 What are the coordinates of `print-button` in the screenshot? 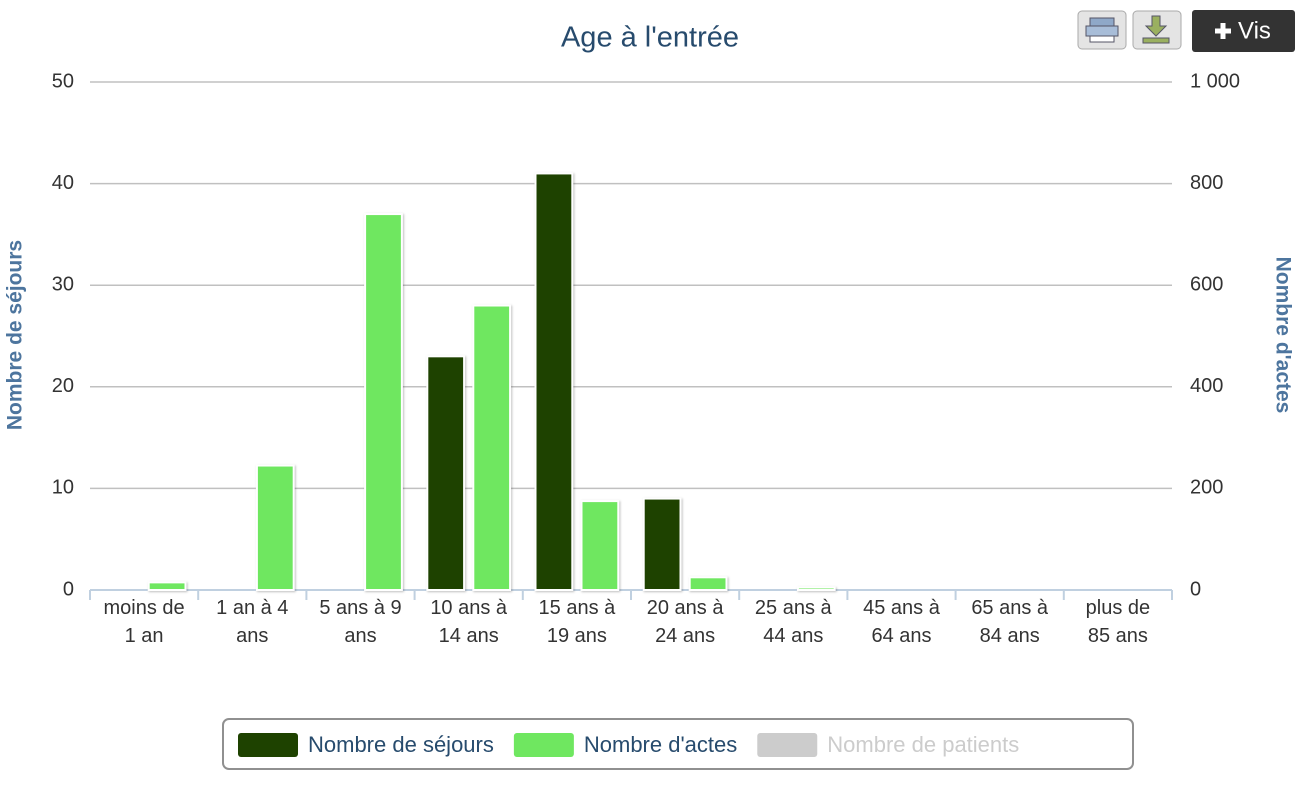 It's located at (1102, 30).